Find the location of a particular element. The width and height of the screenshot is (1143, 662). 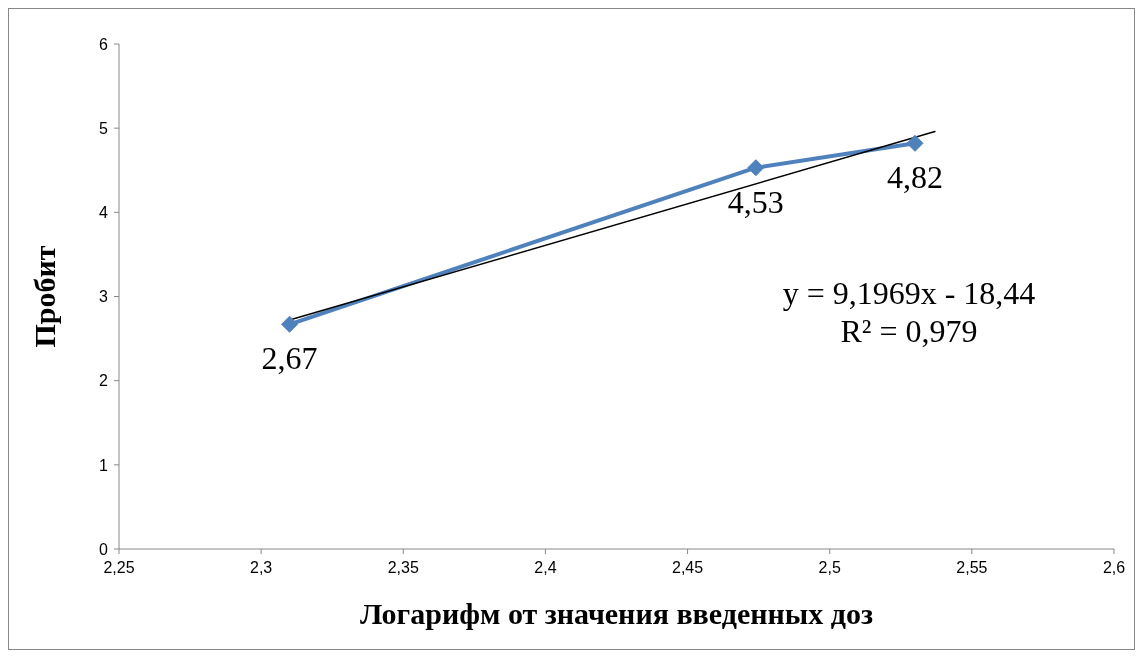

y-axis-title: Пробит is located at coordinates (44, 296).